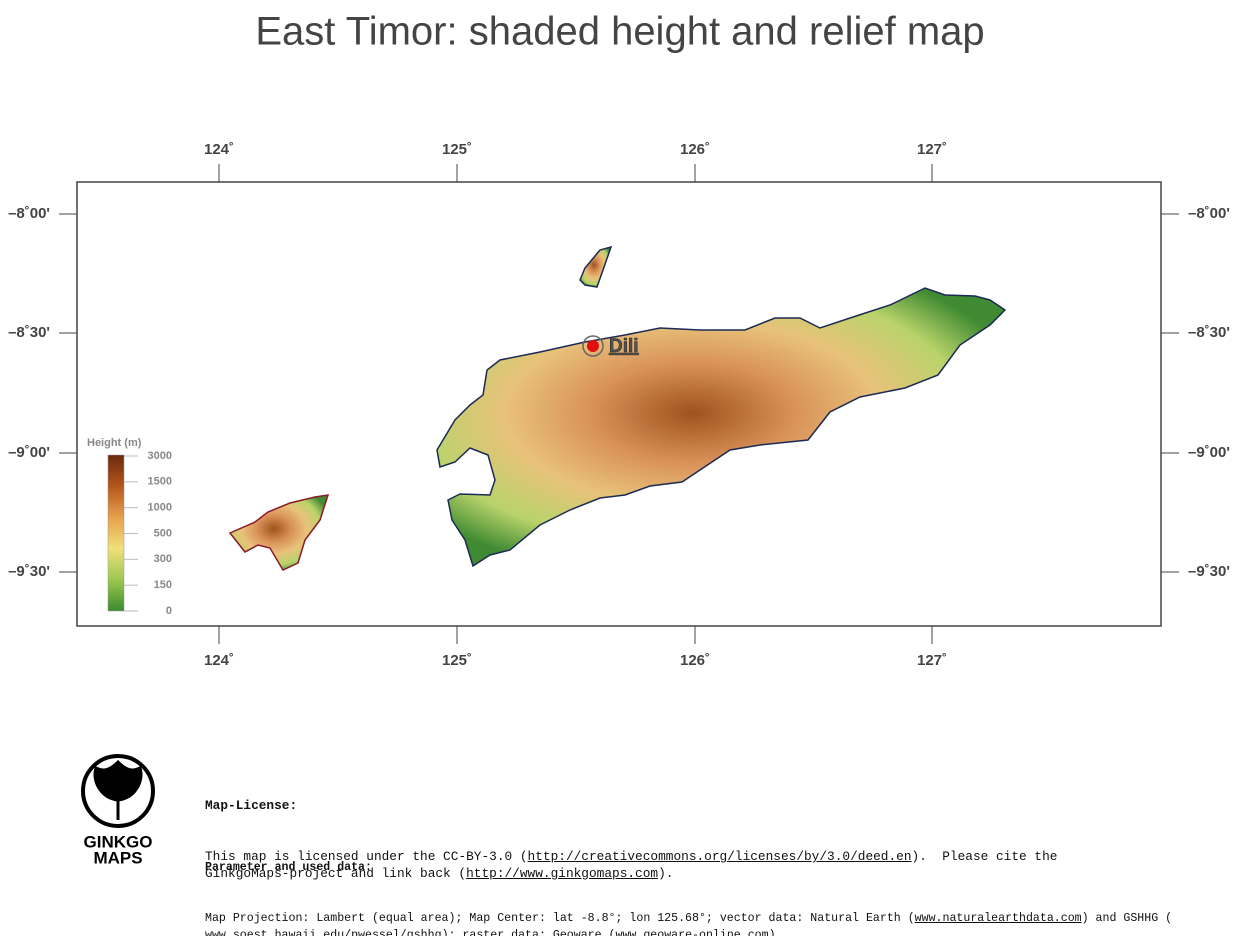 The width and height of the screenshot is (1240, 936). What do you see at coordinates (596, 266) in the screenshot?
I see `atauro-island` at bounding box center [596, 266].